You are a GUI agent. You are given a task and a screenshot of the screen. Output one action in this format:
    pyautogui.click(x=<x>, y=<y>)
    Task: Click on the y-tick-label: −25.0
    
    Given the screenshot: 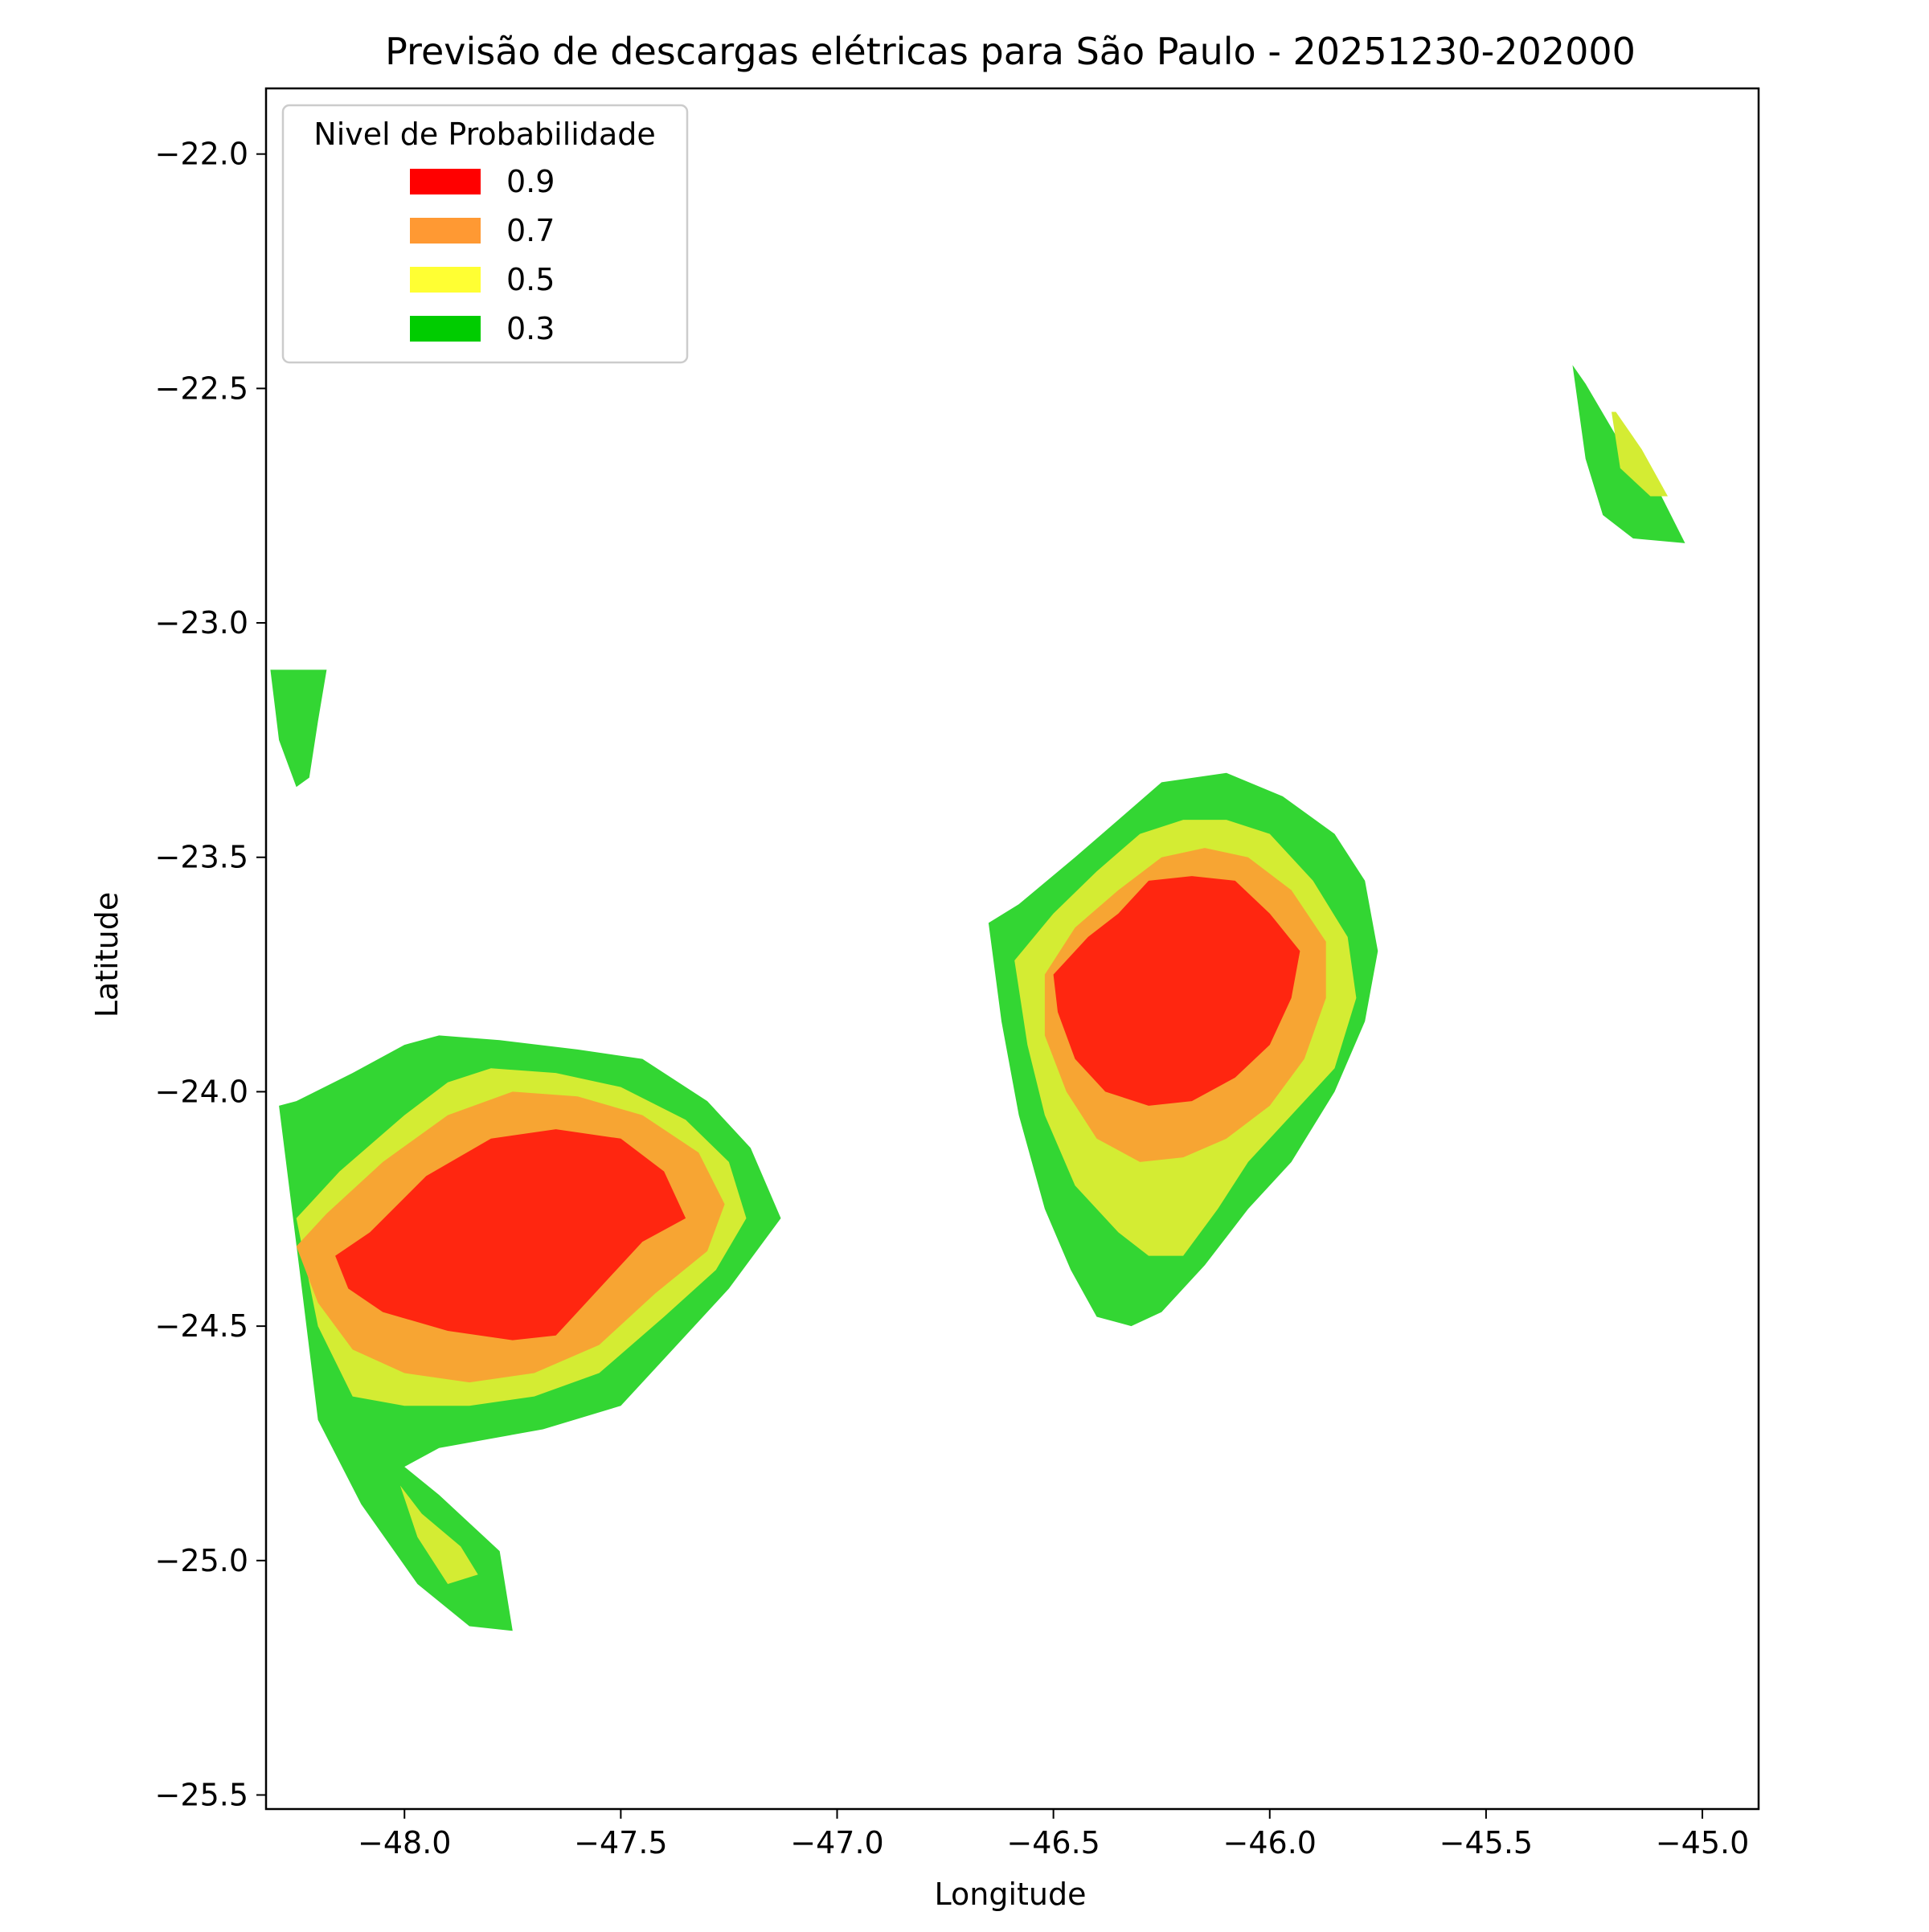 What is the action you would take?
    pyautogui.click(x=201, y=1560)
    